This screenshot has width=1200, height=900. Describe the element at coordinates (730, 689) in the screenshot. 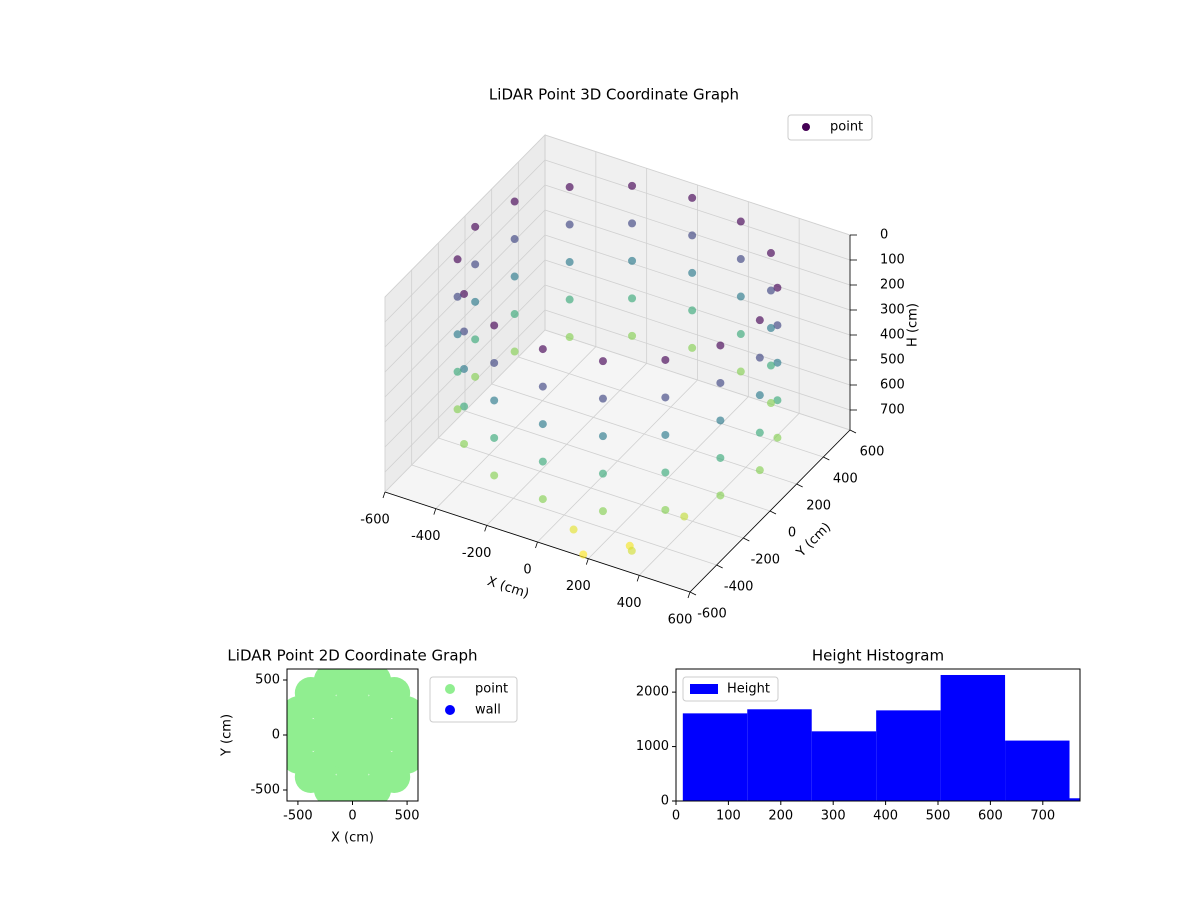

I see `legend-box` at that location.